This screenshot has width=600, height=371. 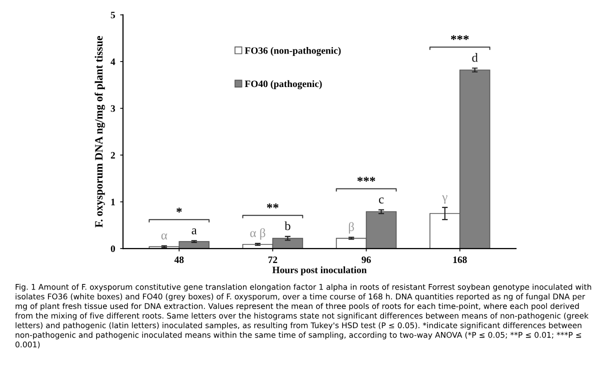 What do you see at coordinates (445, 199) in the screenshot?
I see `data-label: γ` at bounding box center [445, 199].